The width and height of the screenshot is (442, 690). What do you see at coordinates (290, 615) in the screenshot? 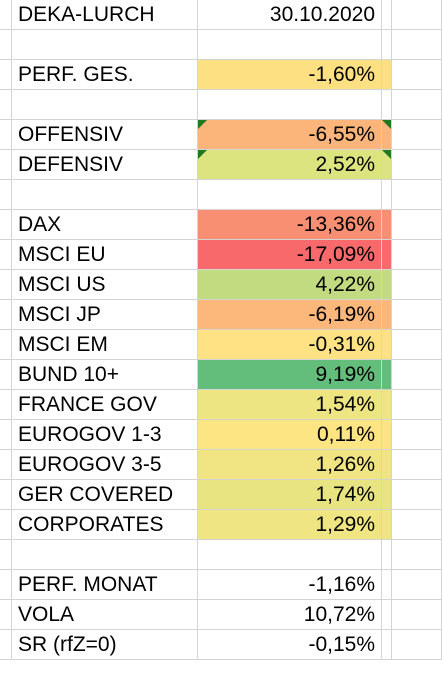
I see `value-cell: 10,72%` at bounding box center [290, 615].